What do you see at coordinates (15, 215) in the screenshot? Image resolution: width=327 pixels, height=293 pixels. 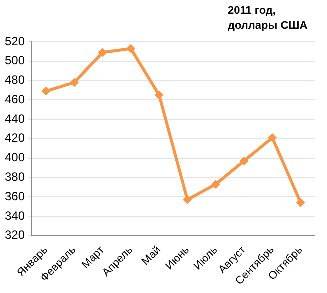 I see `y-tick-label: 340` at bounding box center [15, 215].